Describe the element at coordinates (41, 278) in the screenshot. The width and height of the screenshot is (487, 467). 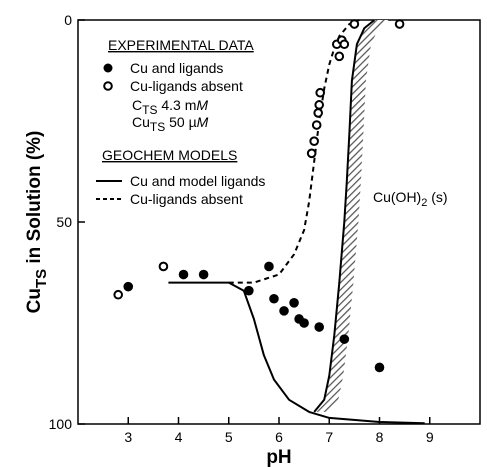
I see `y-axis-title-sub: TS` at that location.